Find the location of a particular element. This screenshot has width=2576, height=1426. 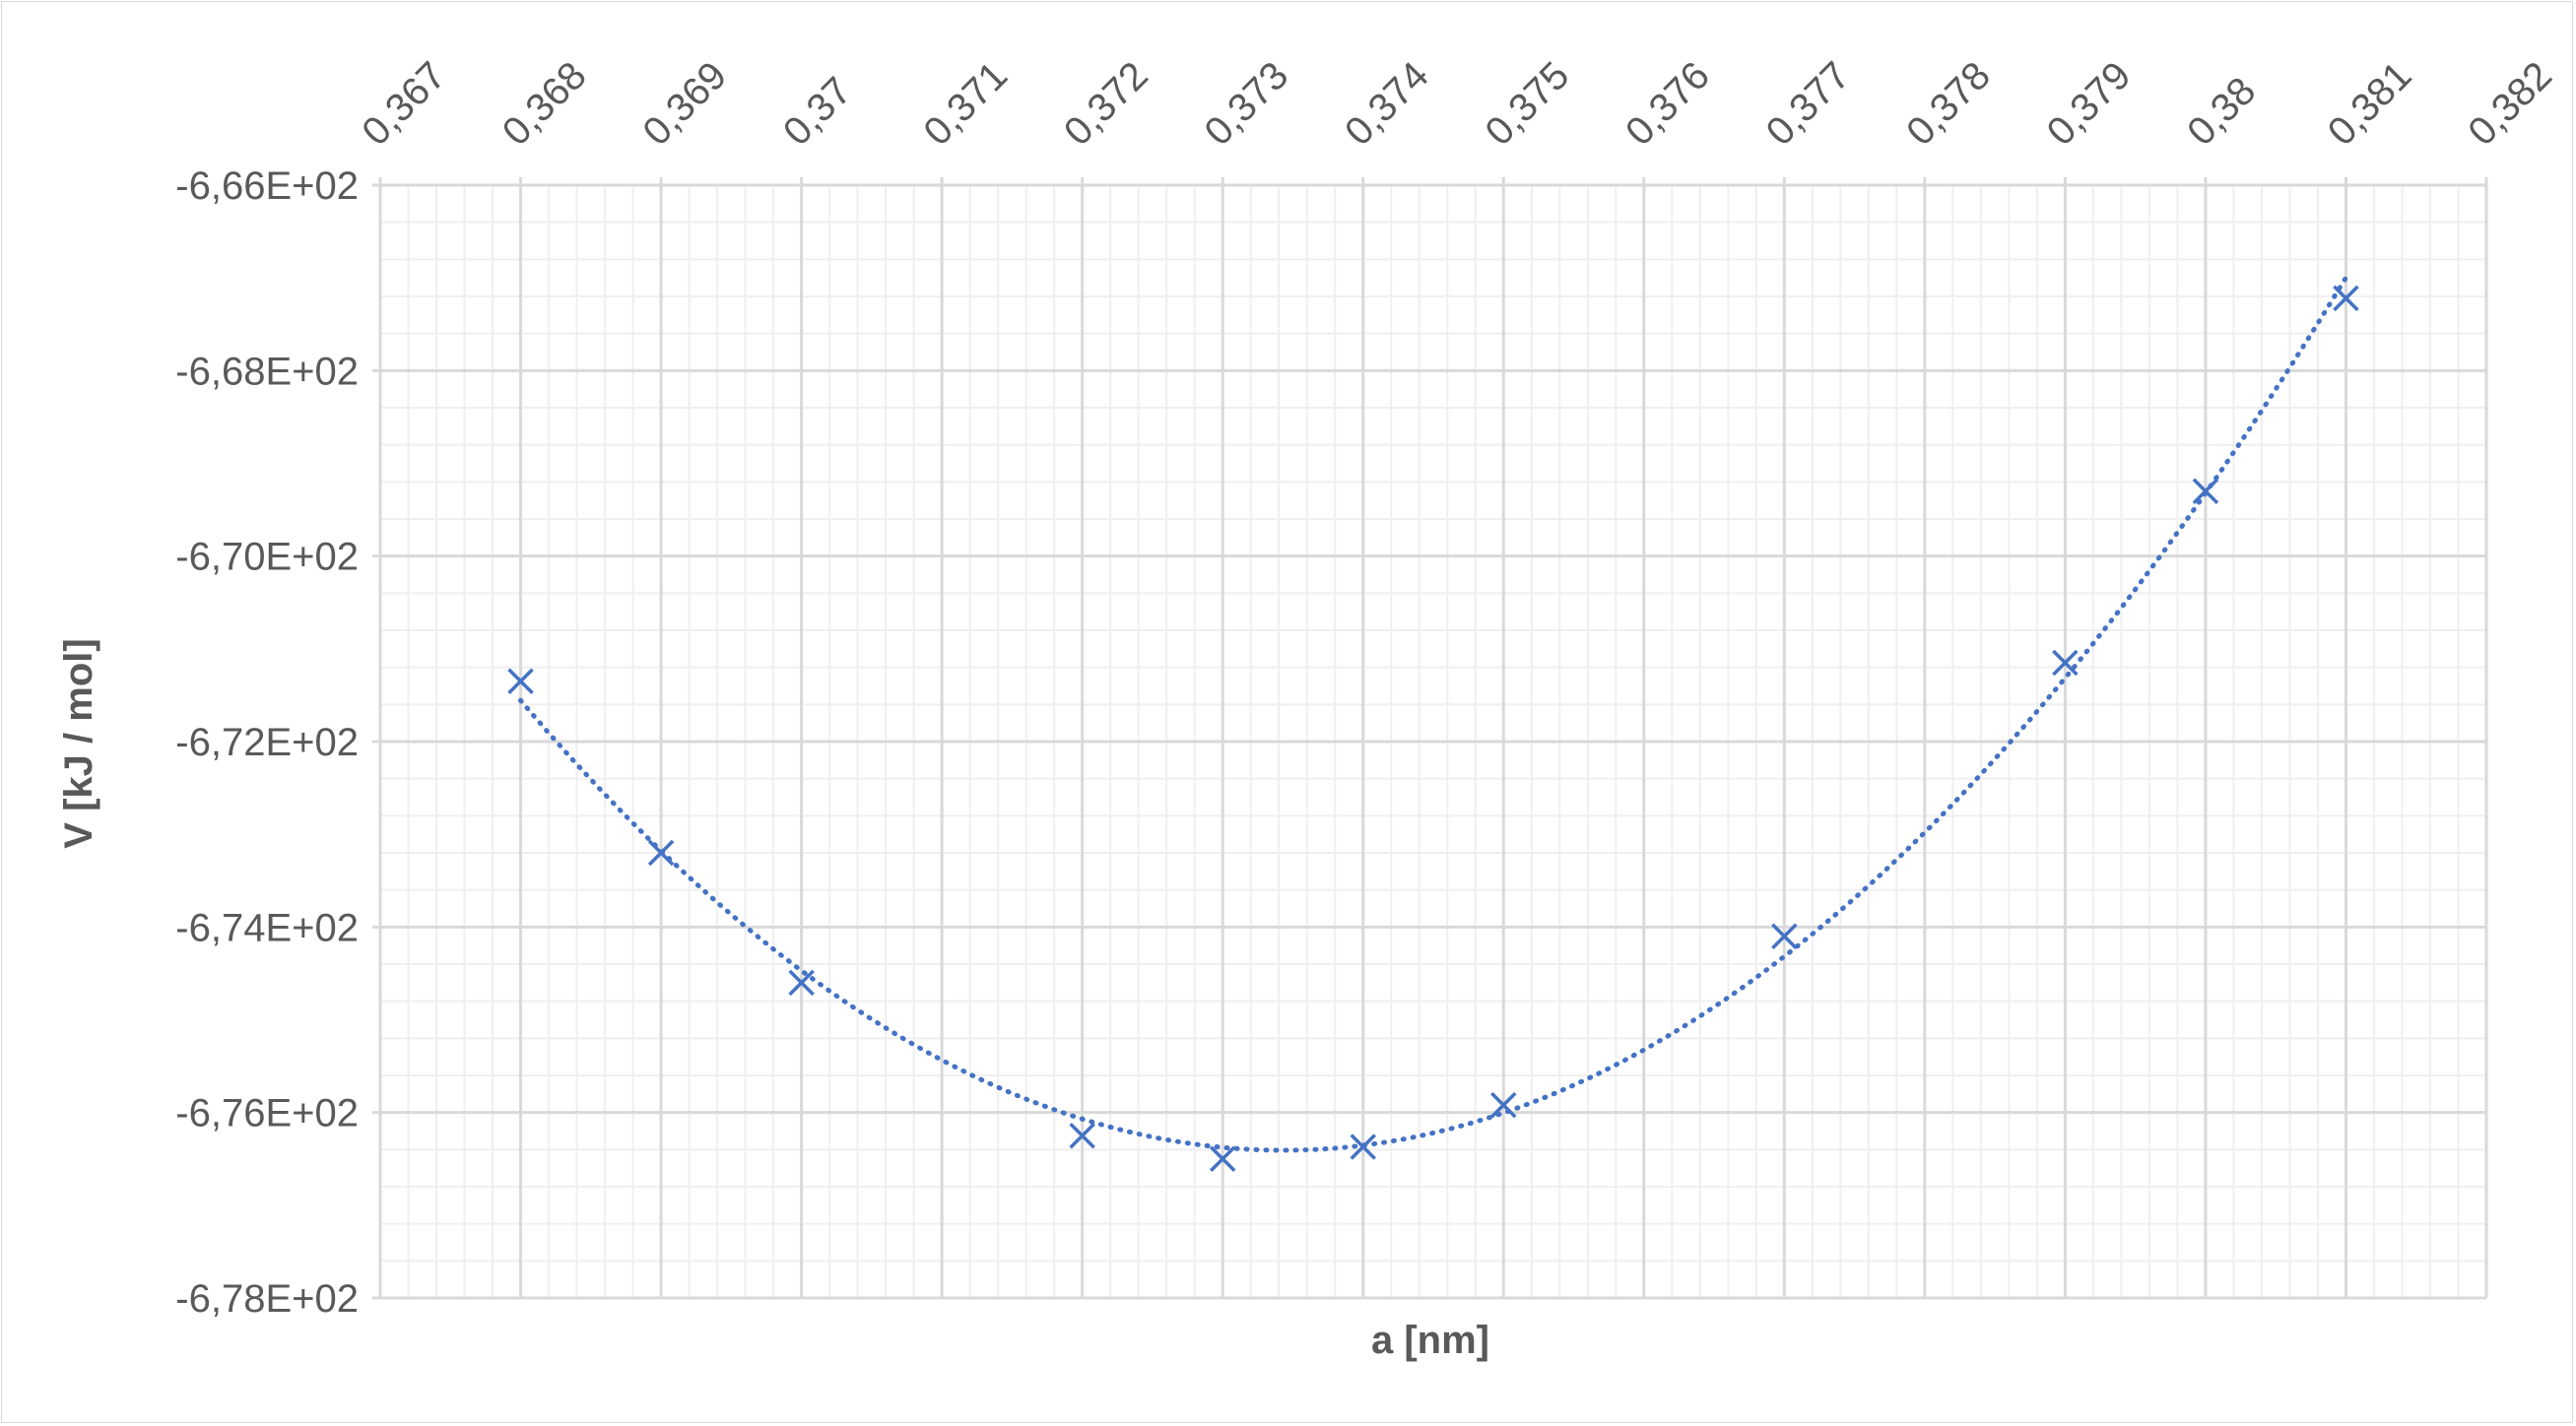

x-tick-label: 0,377 is located at coordinates (1809, 104).